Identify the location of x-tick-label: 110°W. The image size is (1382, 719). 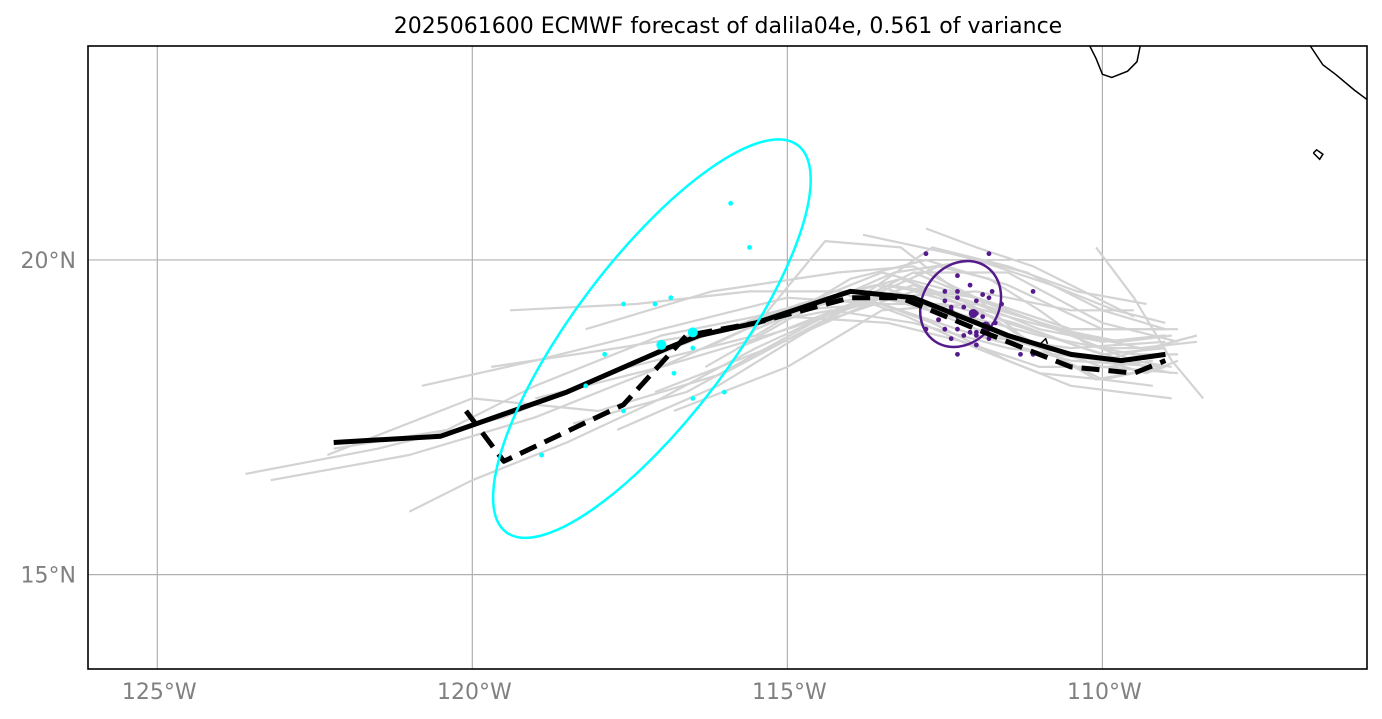
(1104, 692).